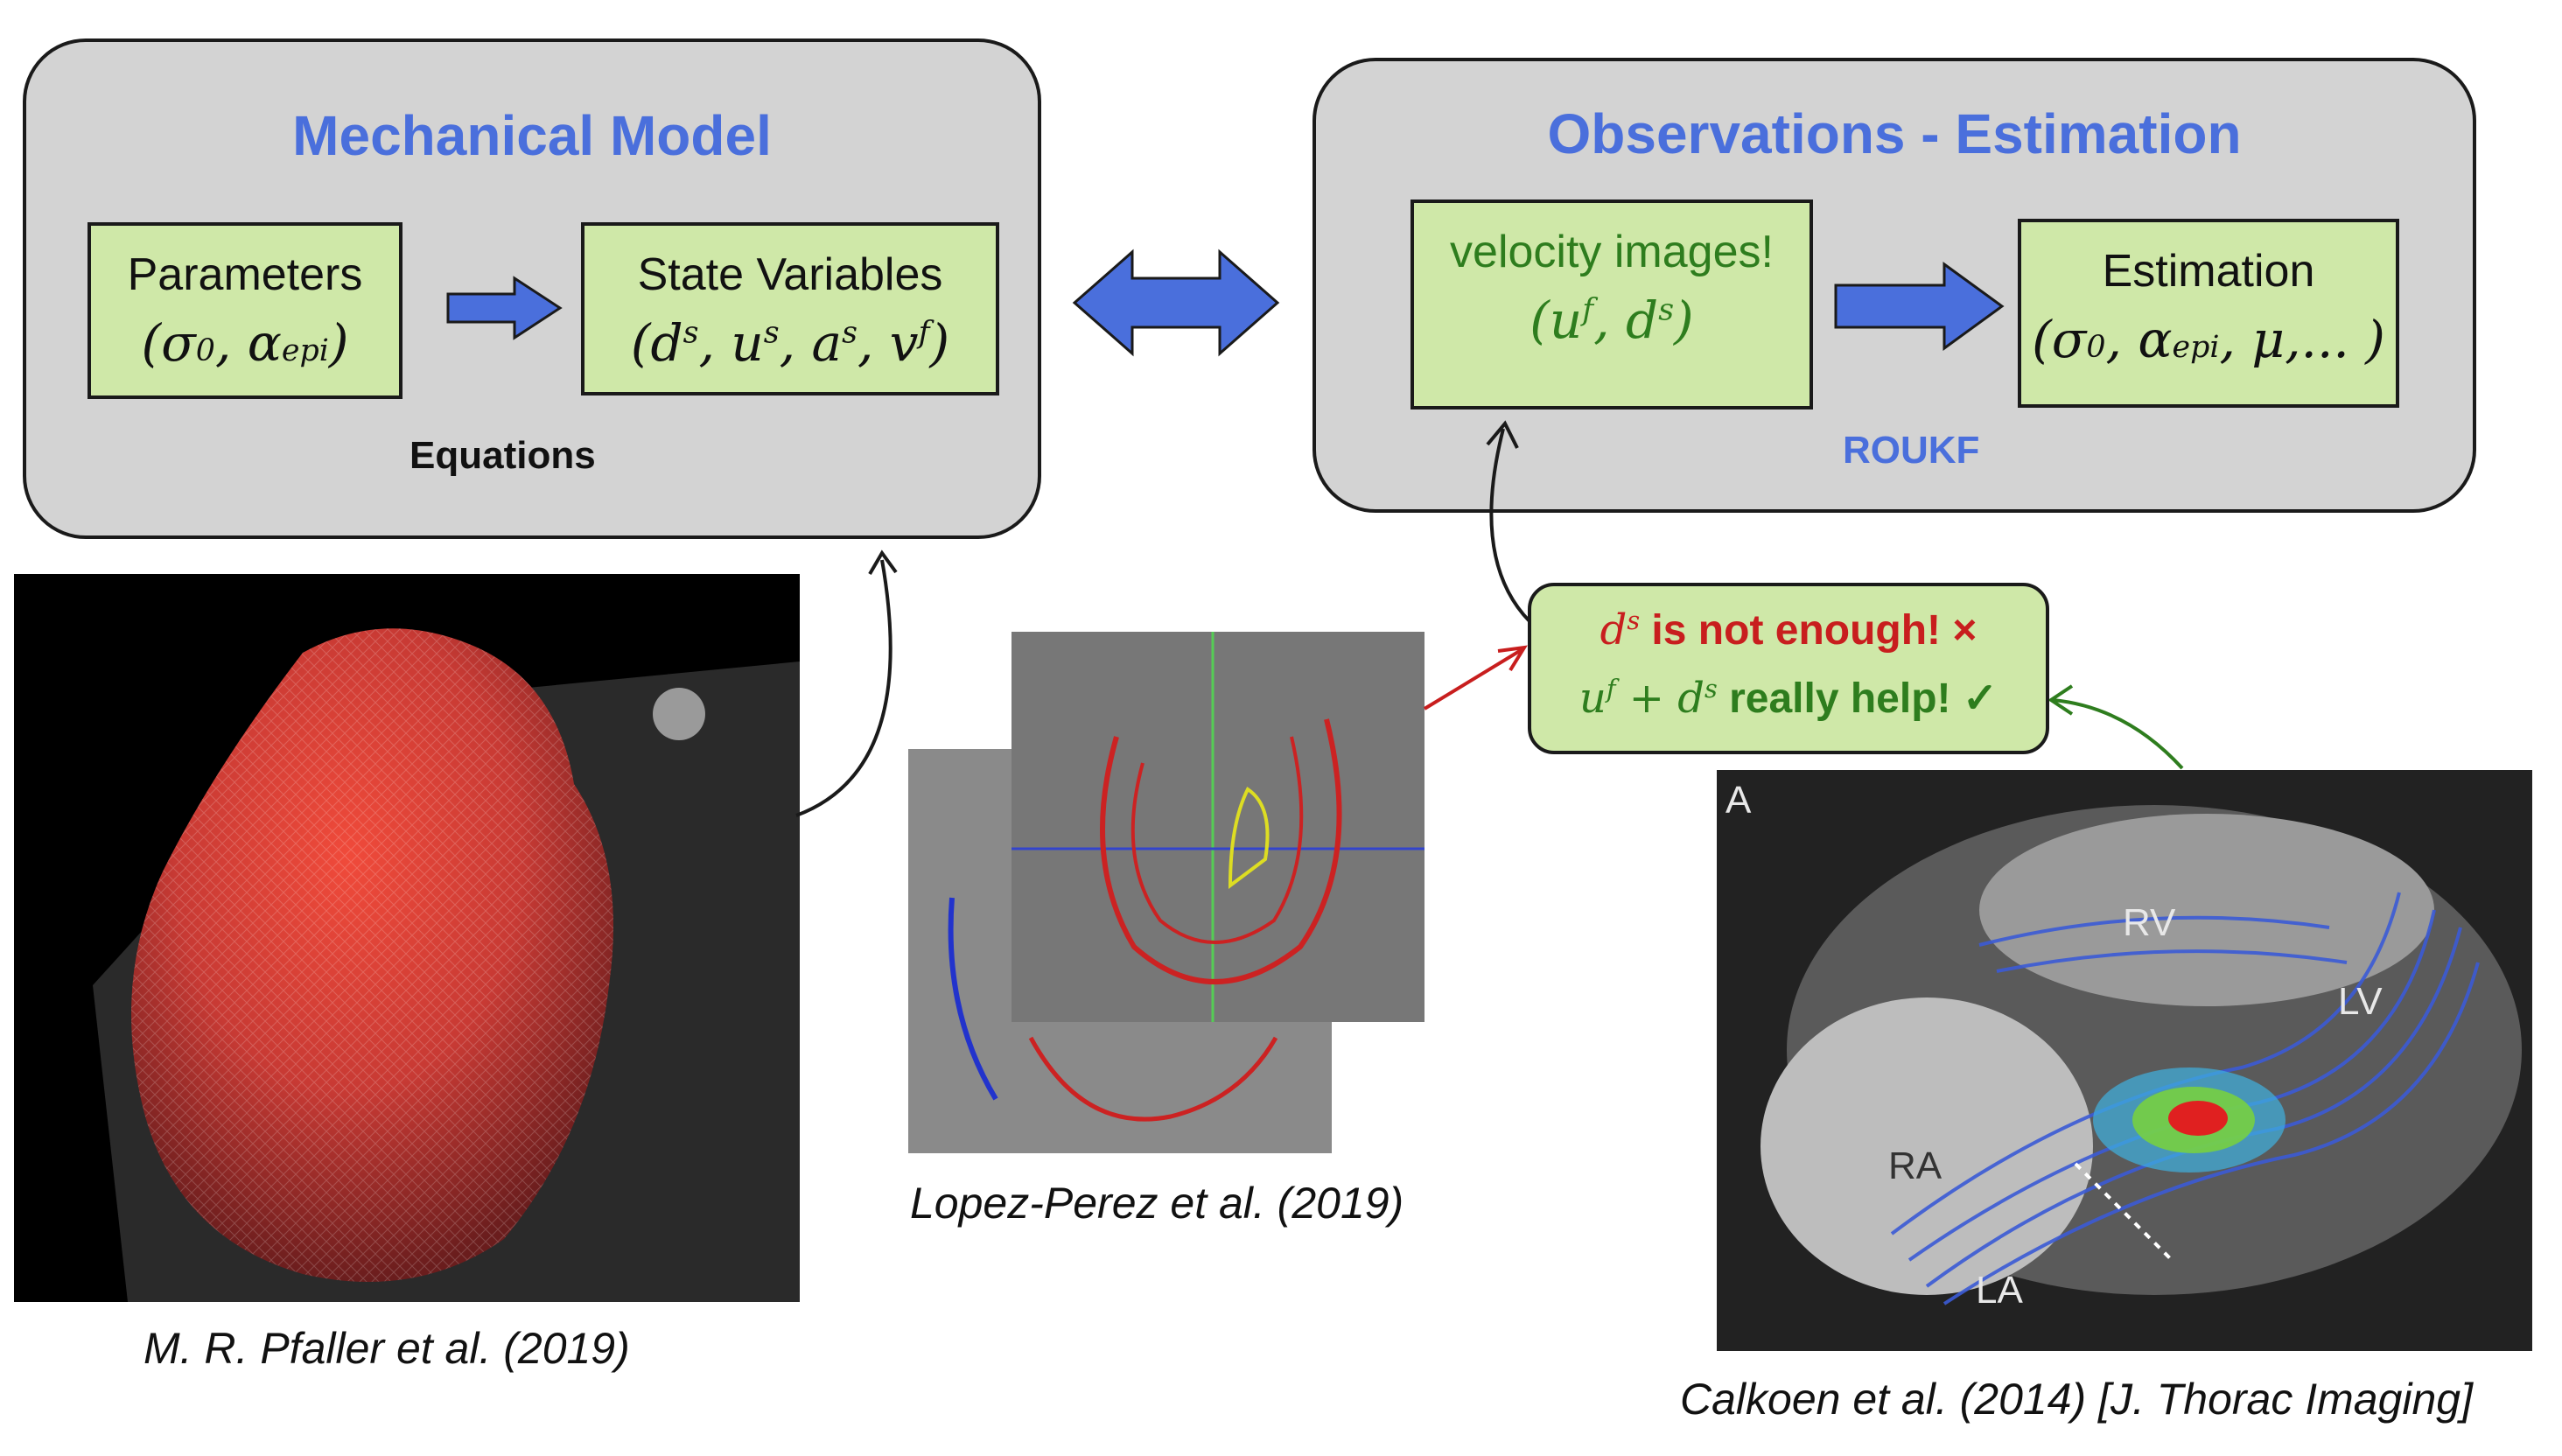  Describe the element at coordinates (532, 135) in the screenshot. I see `mechanical-model-title: Mechanical Model` at that location.